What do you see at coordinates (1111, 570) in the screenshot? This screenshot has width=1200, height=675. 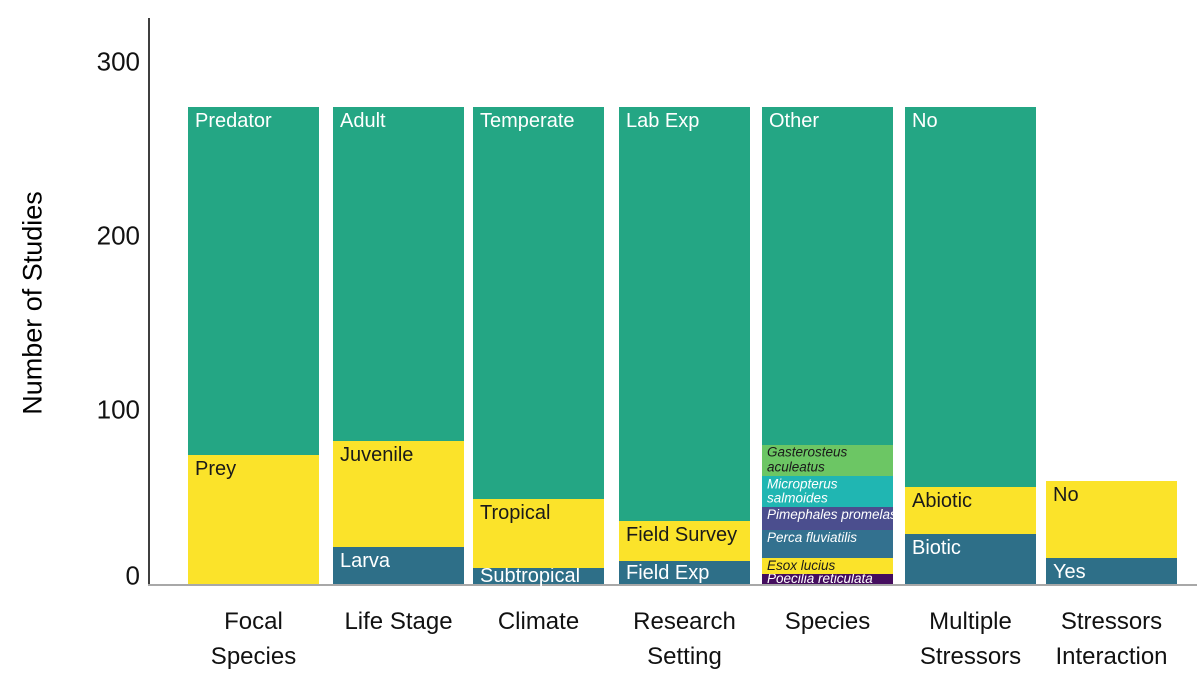 I see `segment-stressors-interaction-yes: Yes` at bounding box center [1111, 570].